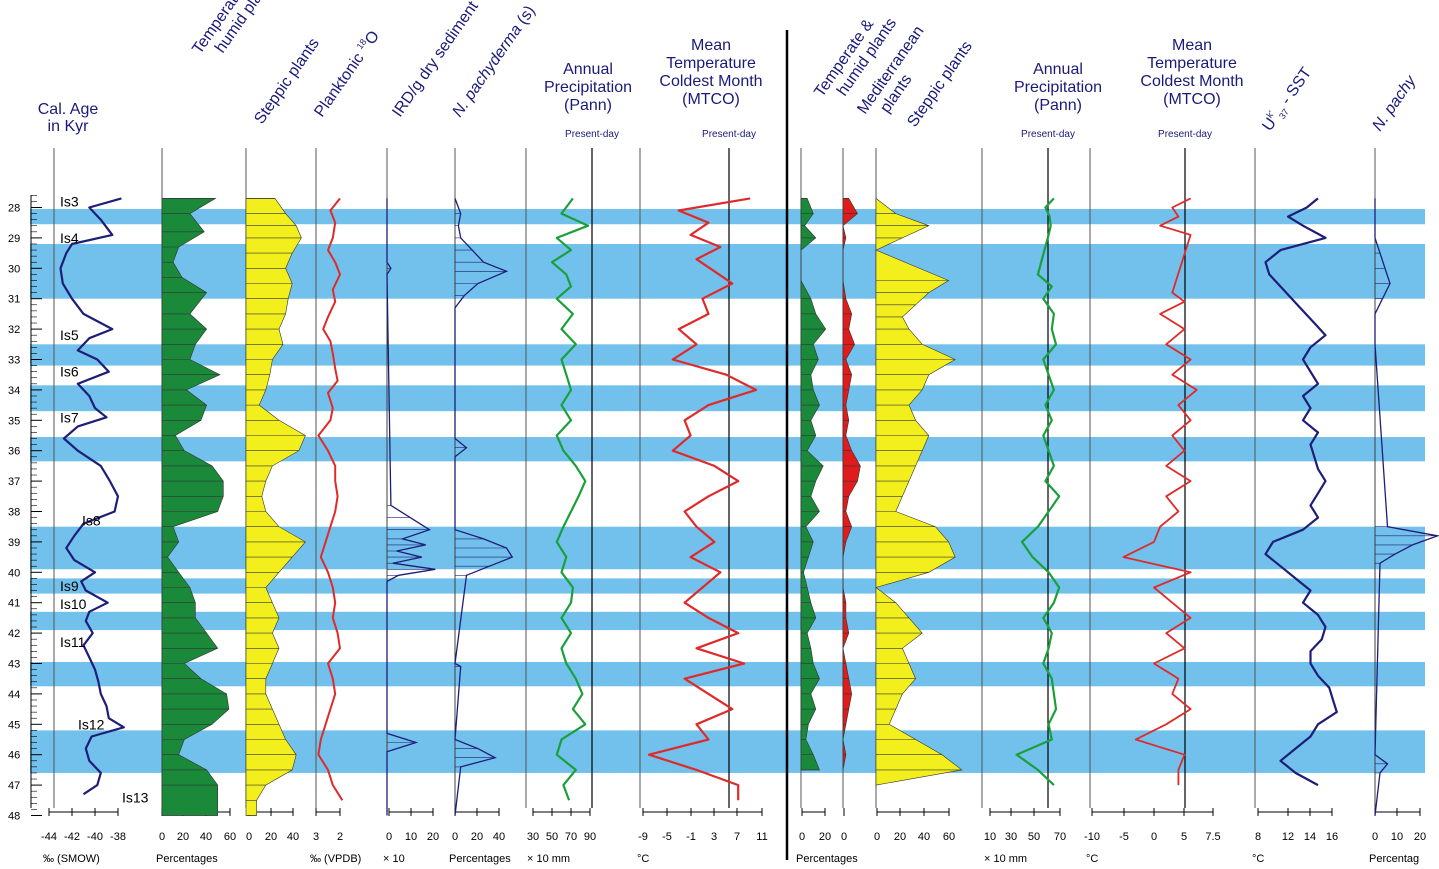 This screenshot has width=1439, height=869. What do you see at coordinates (643, 859) in the screenshot?
I see `mtco_1-unit: °C` at bounding box center [643, 859].